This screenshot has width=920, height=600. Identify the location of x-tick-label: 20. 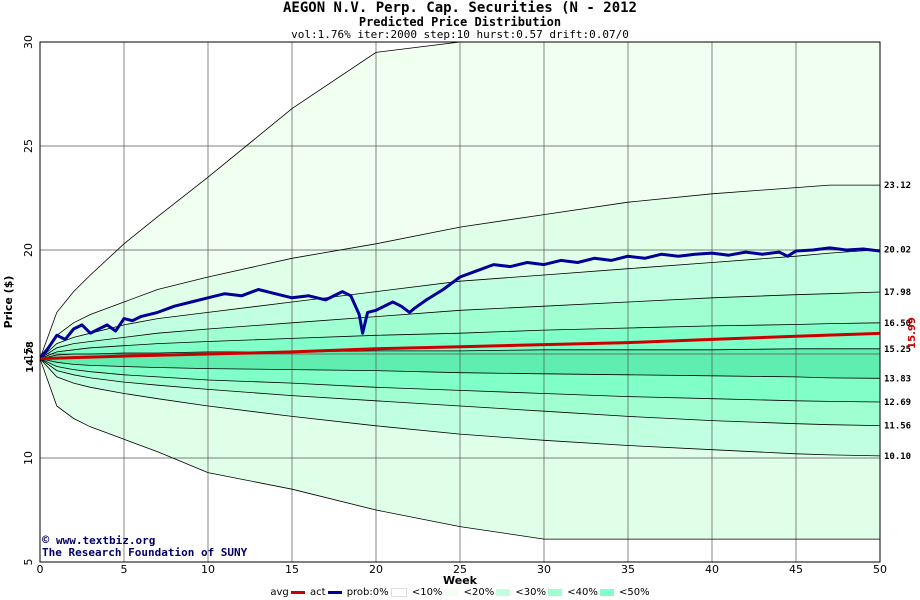
(376, 569).